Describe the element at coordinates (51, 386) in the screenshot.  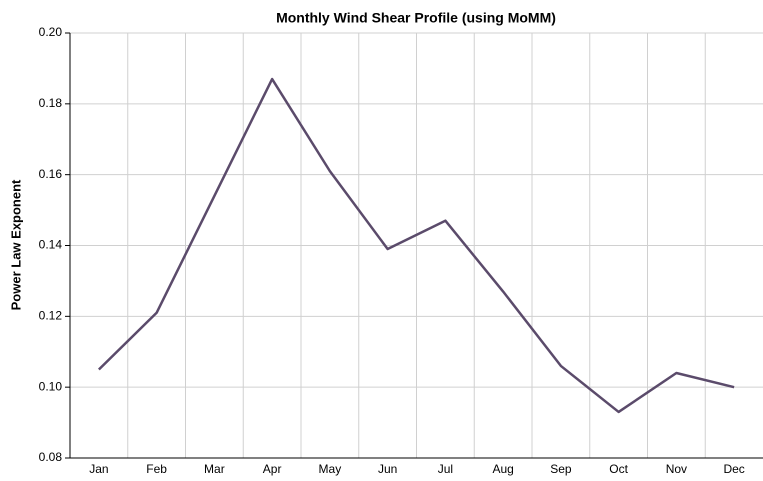
I see `y-tick-label: 0.10` at that location.